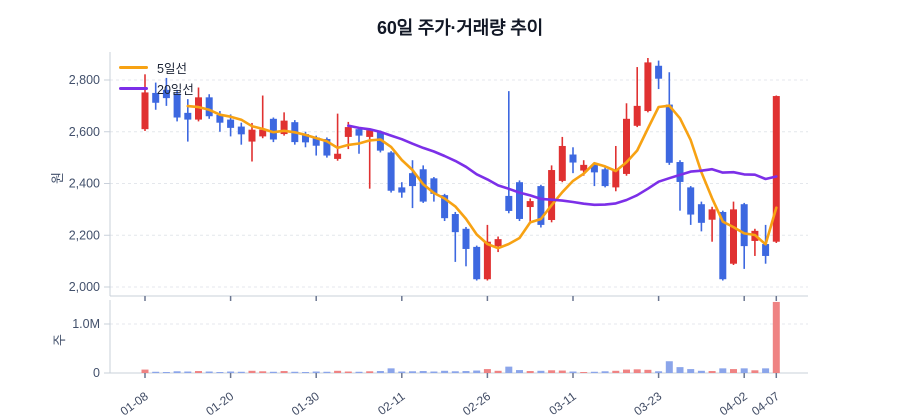 Image resolution: width=900 pixels, height=420 pixels. What do you see at coordinates (84, 287) in the screenshot?
I see `price-tick-label: 2,000` at bounding box center [84, 287].